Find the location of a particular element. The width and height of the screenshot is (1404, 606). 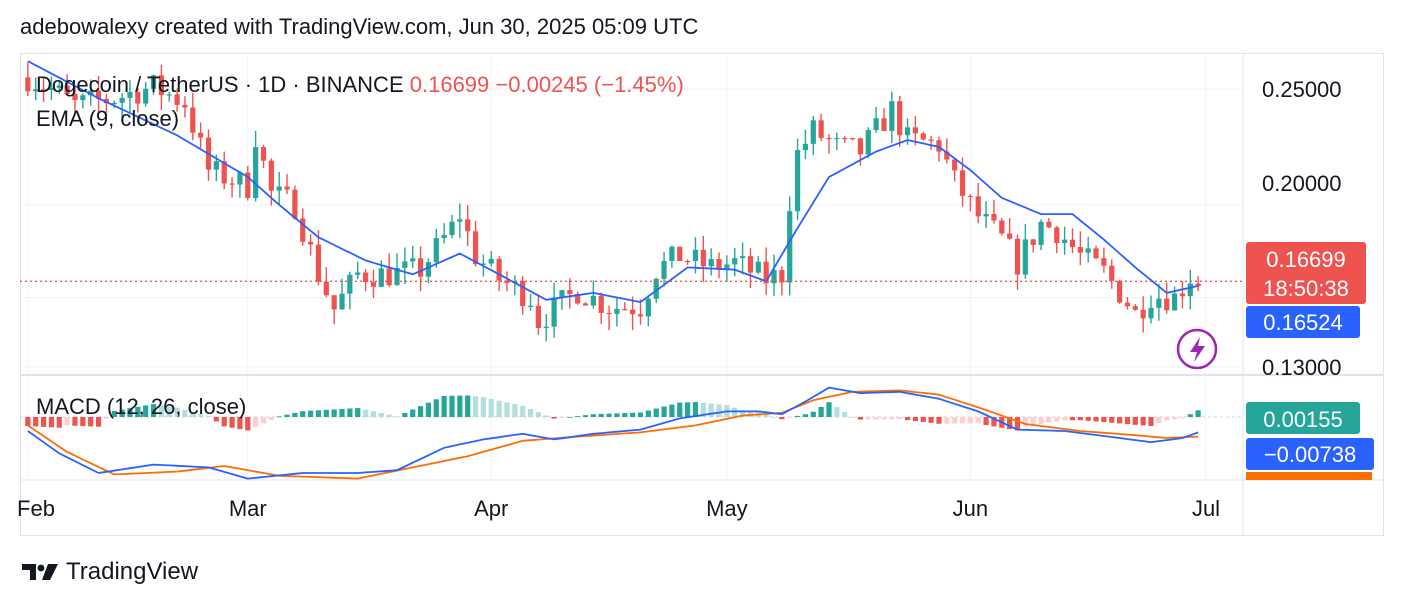

macd-line is located at coordinates (613, 433).